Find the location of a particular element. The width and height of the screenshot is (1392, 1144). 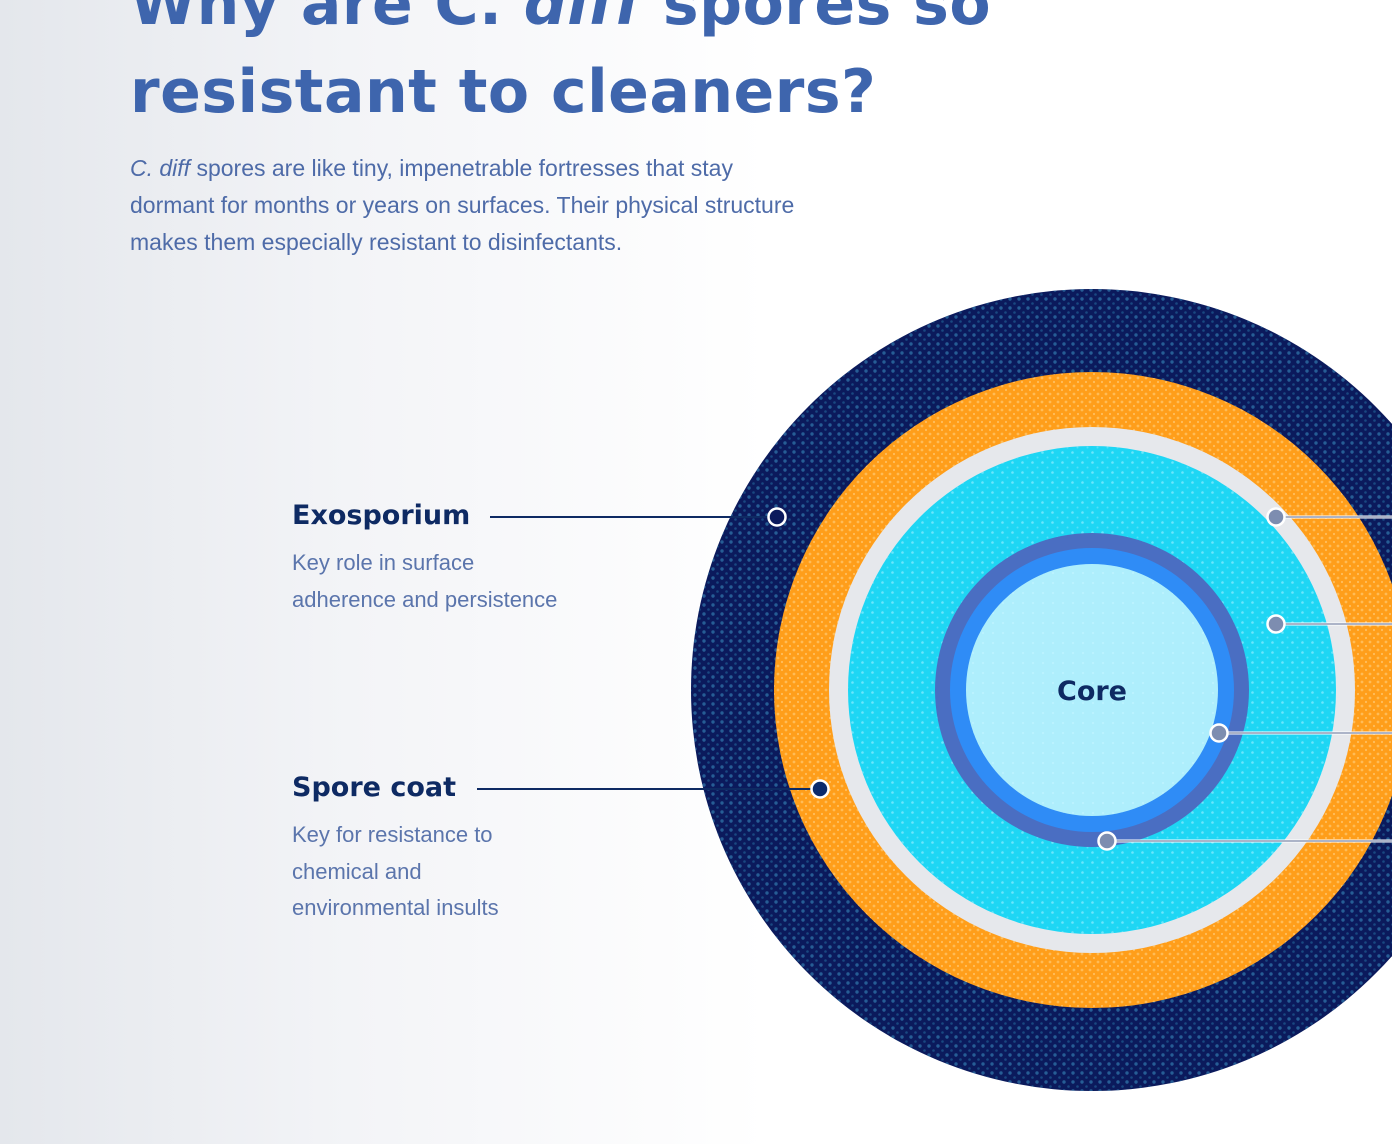

exosporium-label: Exosporium is located at coordinates (381, 515).